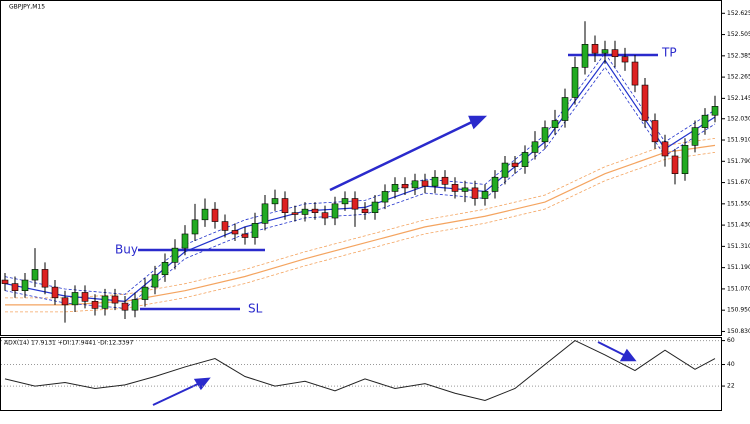  I want to click on y-tick-label: 150.830, so click(738, 331).